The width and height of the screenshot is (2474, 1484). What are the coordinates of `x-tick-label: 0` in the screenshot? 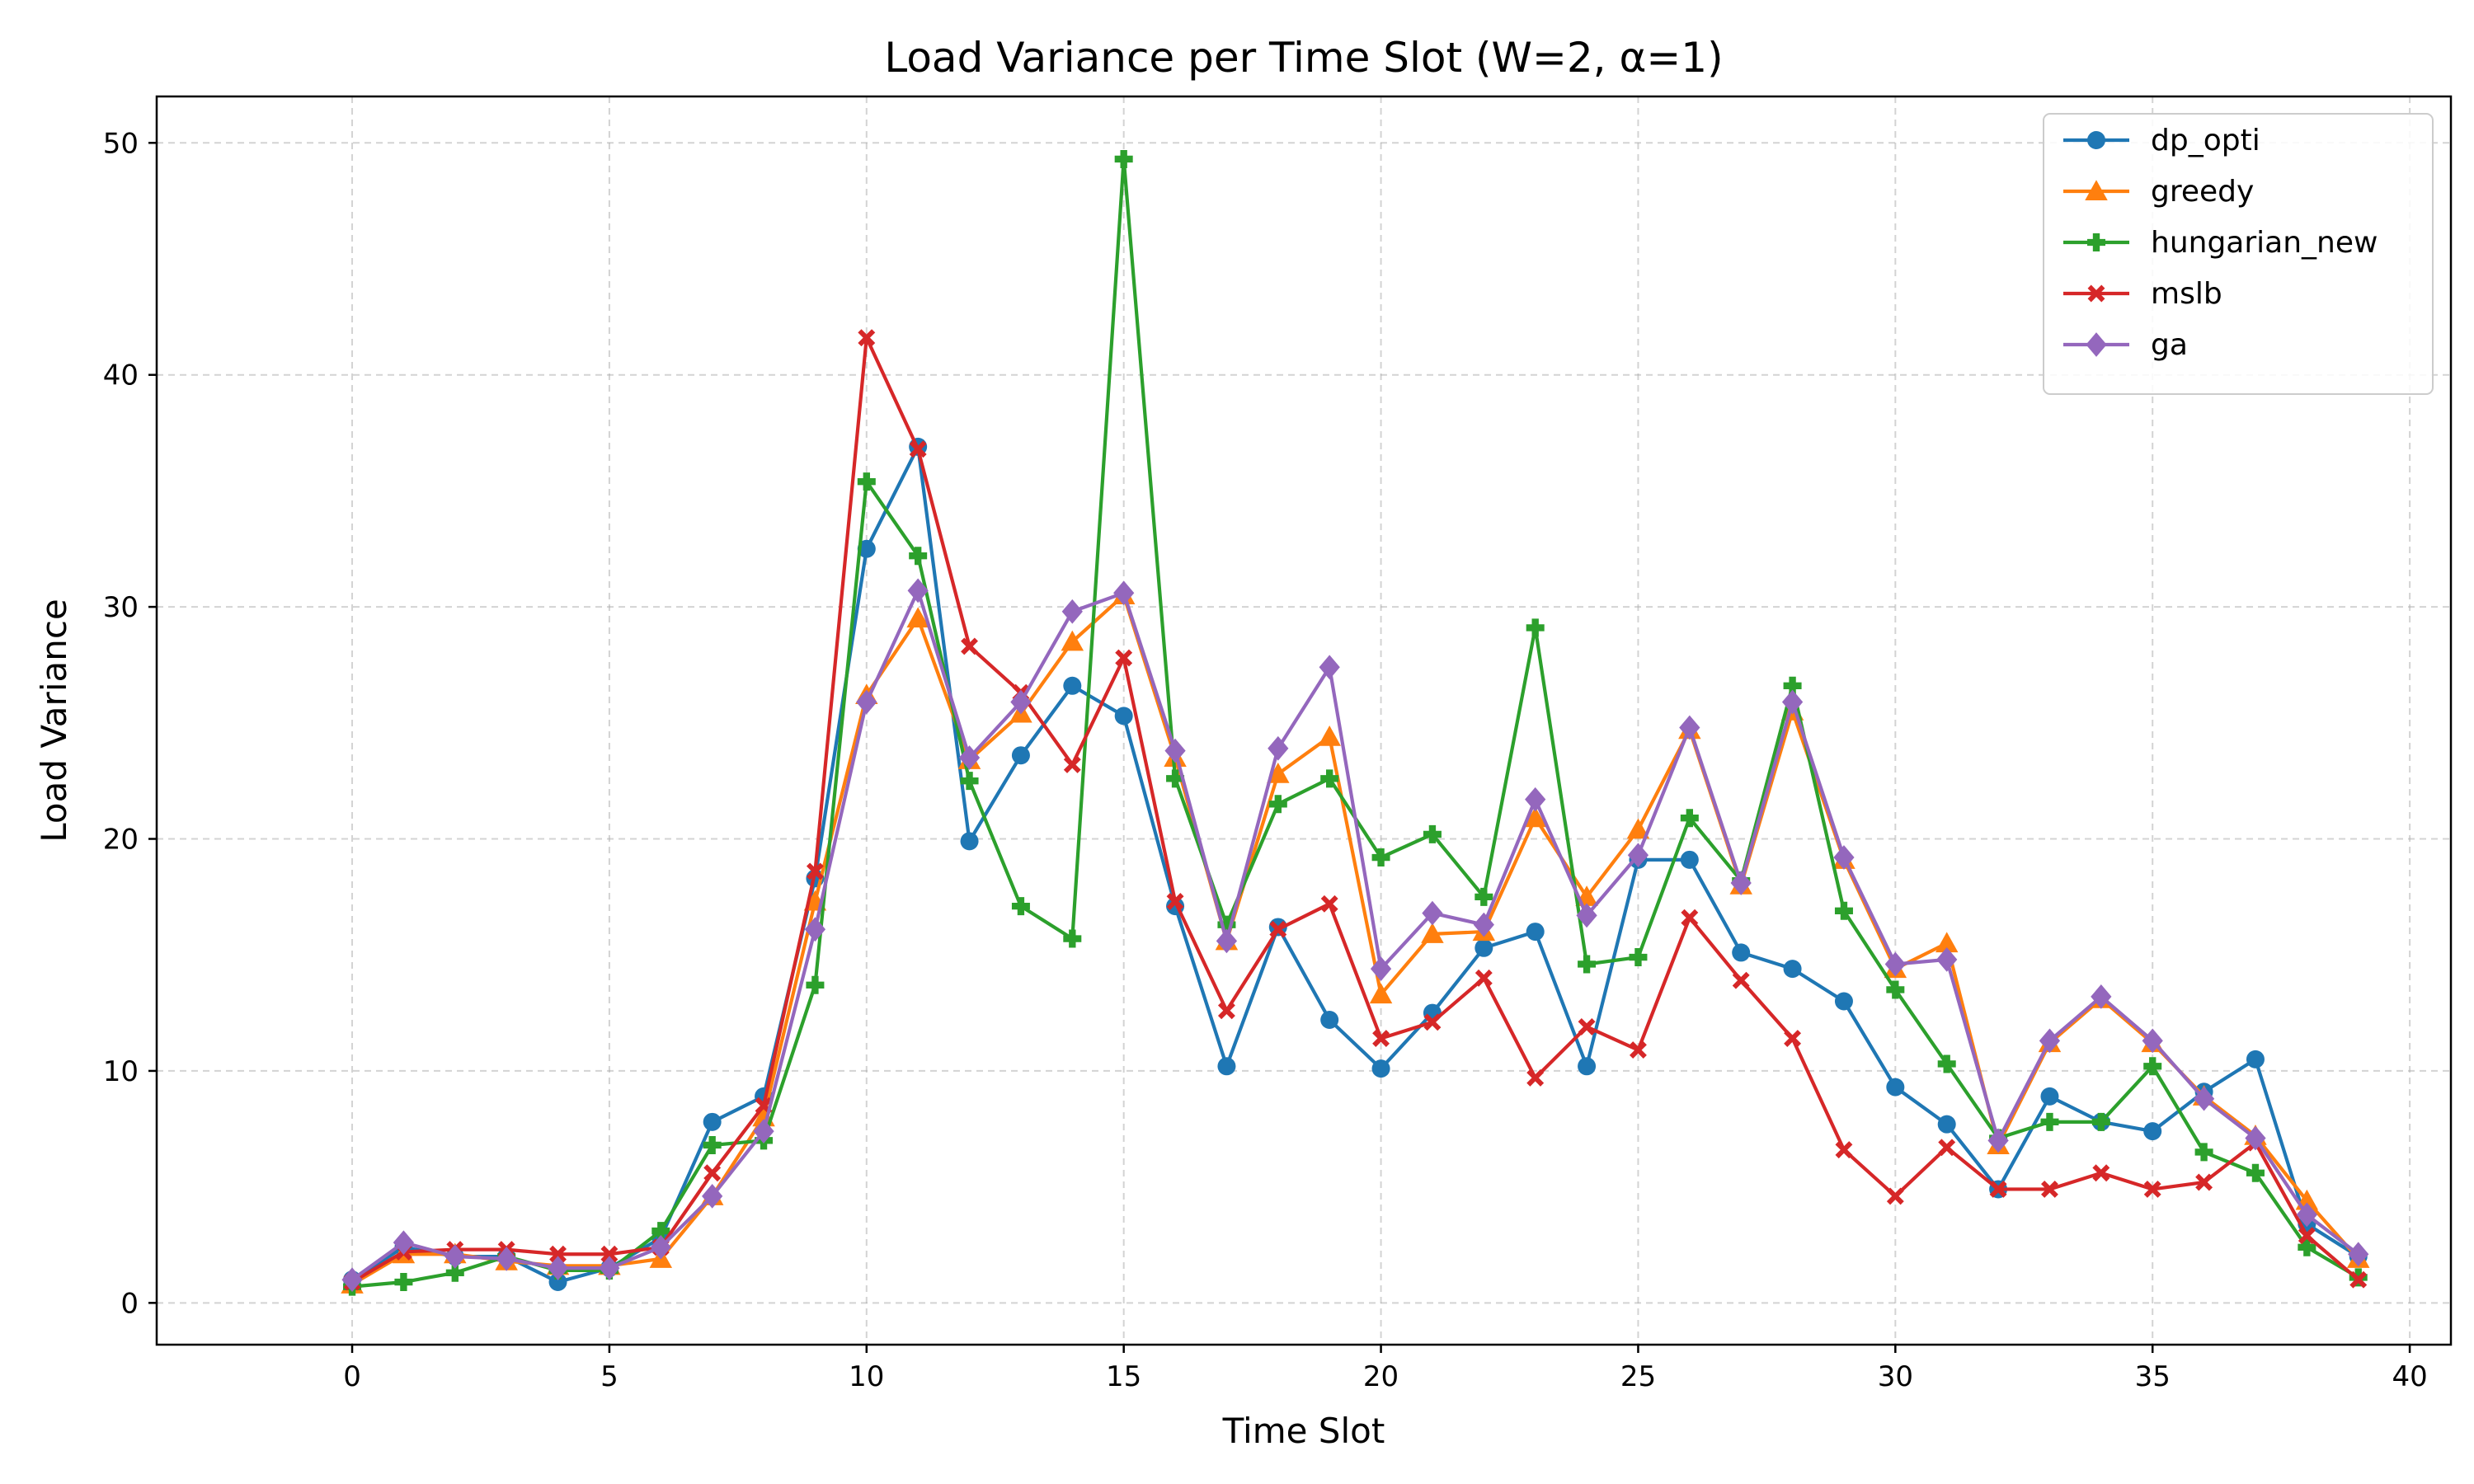 It's located at (352, 1376).